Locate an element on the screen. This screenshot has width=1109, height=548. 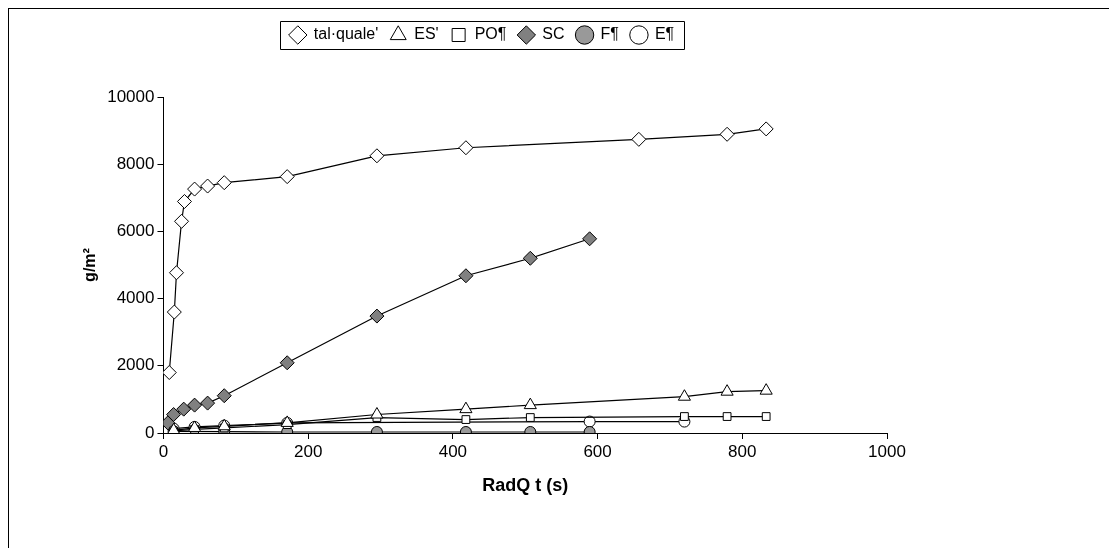
y-tick-label: 10000 is located at coordinates (131, 96).